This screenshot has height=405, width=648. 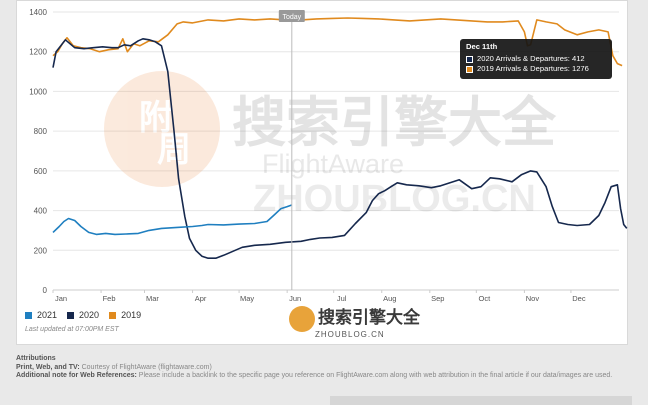 I want to click on tooltip-row-2020: 2020 Arrivals & Departures: 412, so click(x=536, y=59).